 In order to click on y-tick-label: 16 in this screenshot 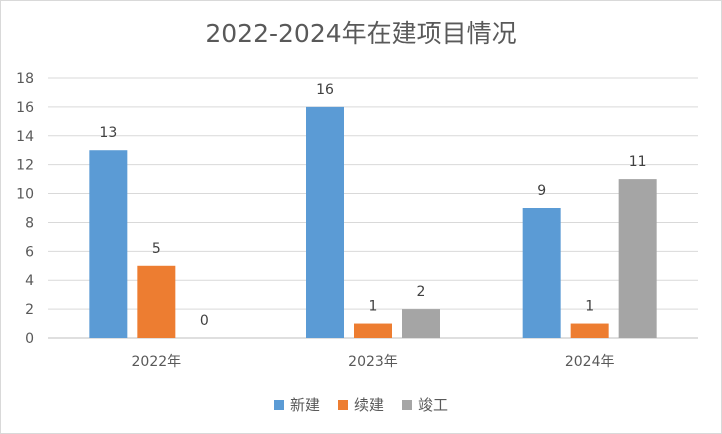, I will do `click(25, 108)`.